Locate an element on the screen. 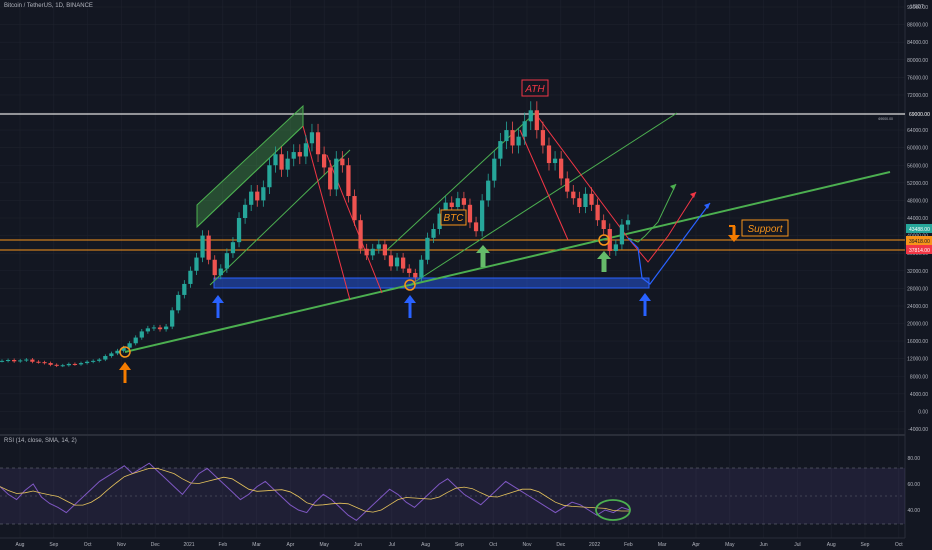 This screenshot has height=550, width=932. rsi-title: RSI (14, close, SMA, 14, 2) is located at coordinates (40, 441).